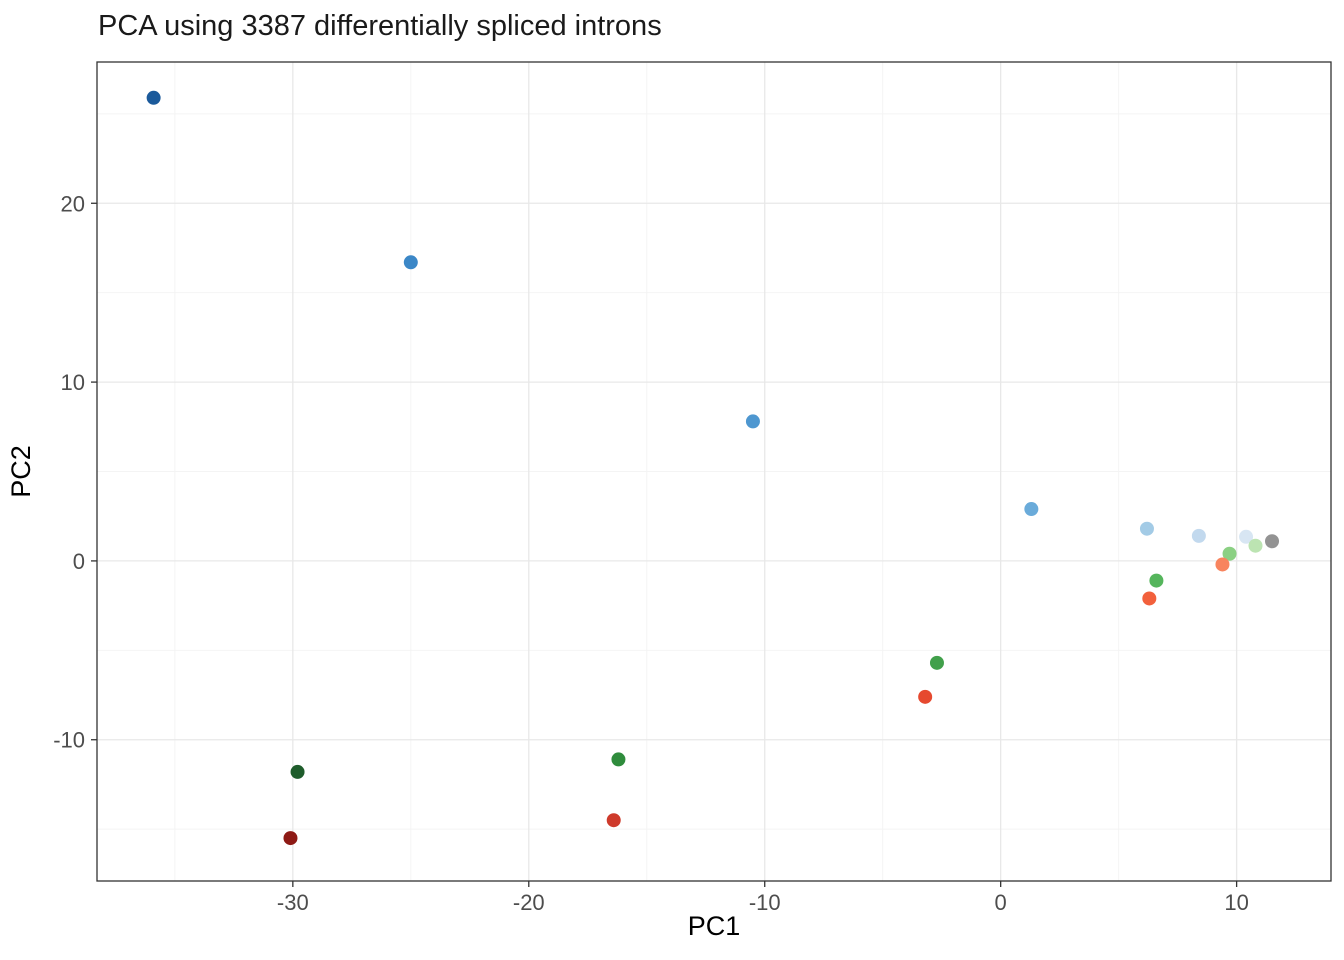 The image size is (1344, 960). What do you see at coordinates (1236, 902) in the screenshot?
I see `x-axis-tick-label: 10` at bounding box center [1236, 902].